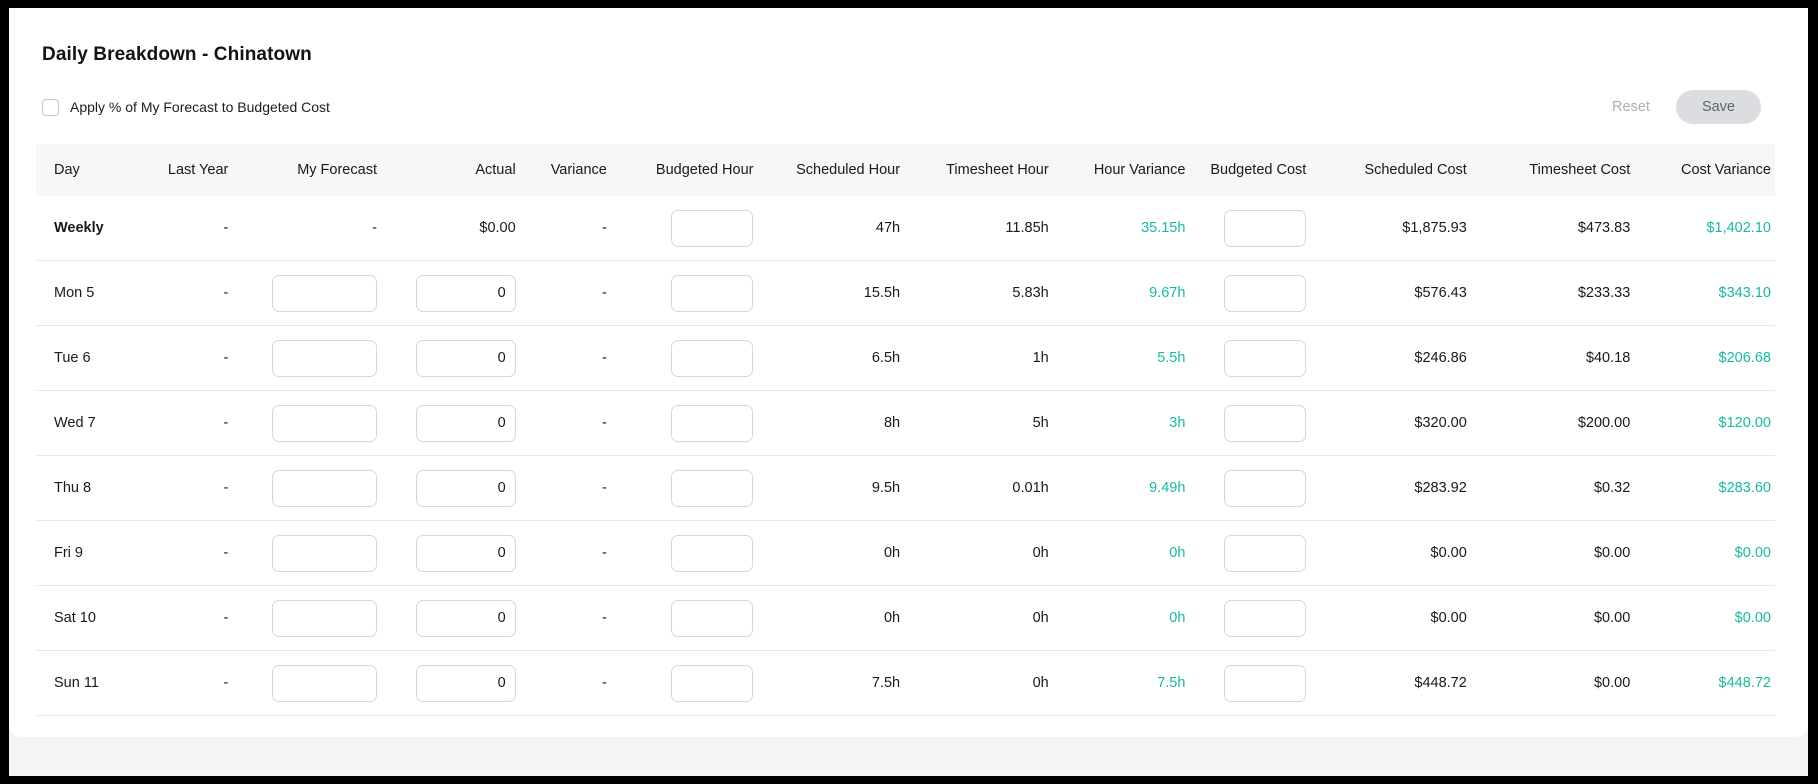 Image resolution: width=1818 pixels, height=784 pixels. I want to click on cell-day: Weekly, so click(79, 228).